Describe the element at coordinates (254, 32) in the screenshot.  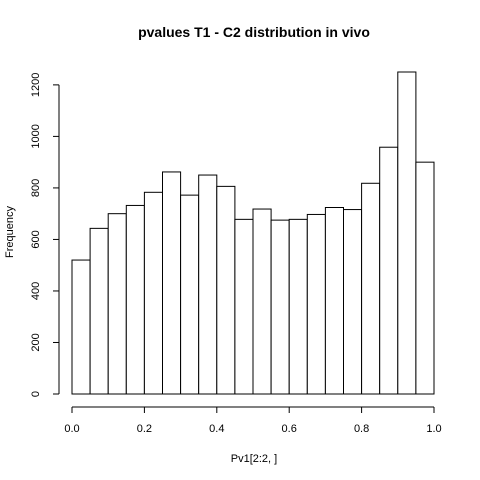
I see `chart-title: pvalues T1 - C2 distribution in vivo` at that location.